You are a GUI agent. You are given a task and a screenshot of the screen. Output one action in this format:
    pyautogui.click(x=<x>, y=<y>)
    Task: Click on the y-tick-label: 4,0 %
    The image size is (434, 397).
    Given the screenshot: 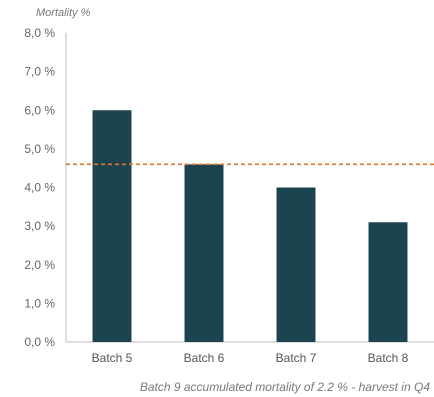 What is the action you would take?
    pyautogui.click(x=39, y=188)
    